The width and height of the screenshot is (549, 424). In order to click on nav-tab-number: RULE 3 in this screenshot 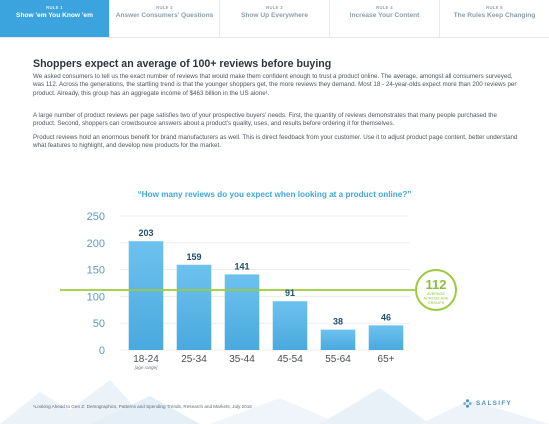, I will do `click(274, 7)`.